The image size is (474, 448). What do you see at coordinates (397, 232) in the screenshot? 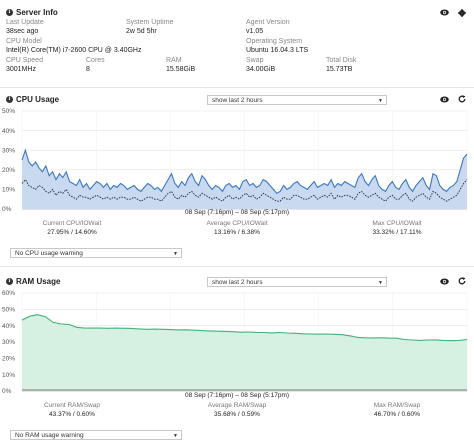
I see `cpu-max-value: 33.32% / 17.11%` at bounding box center [397, 232].